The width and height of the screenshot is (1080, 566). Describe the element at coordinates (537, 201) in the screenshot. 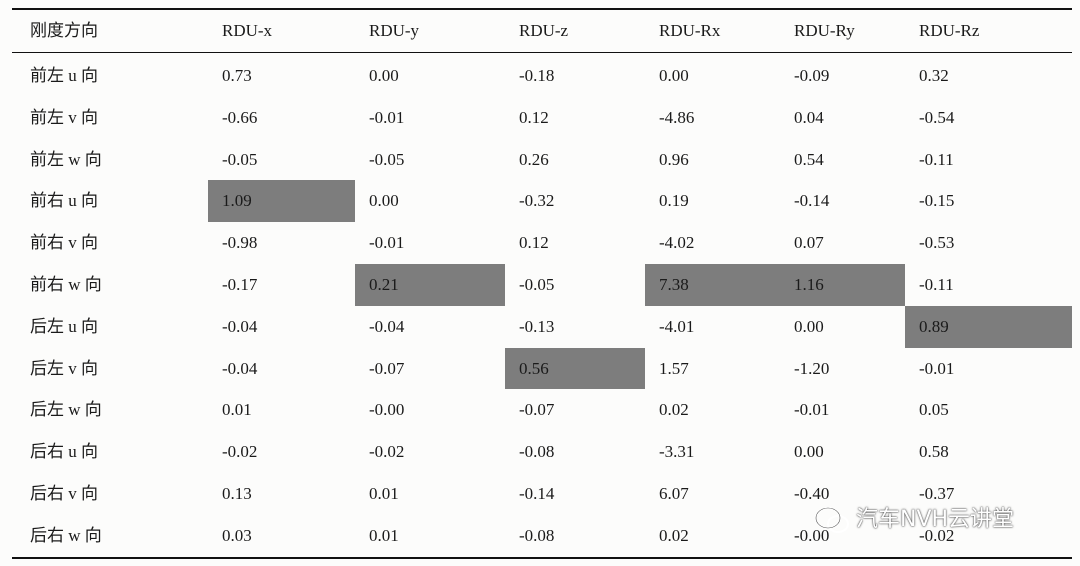

I see `value-cell: -0.32` at that location.